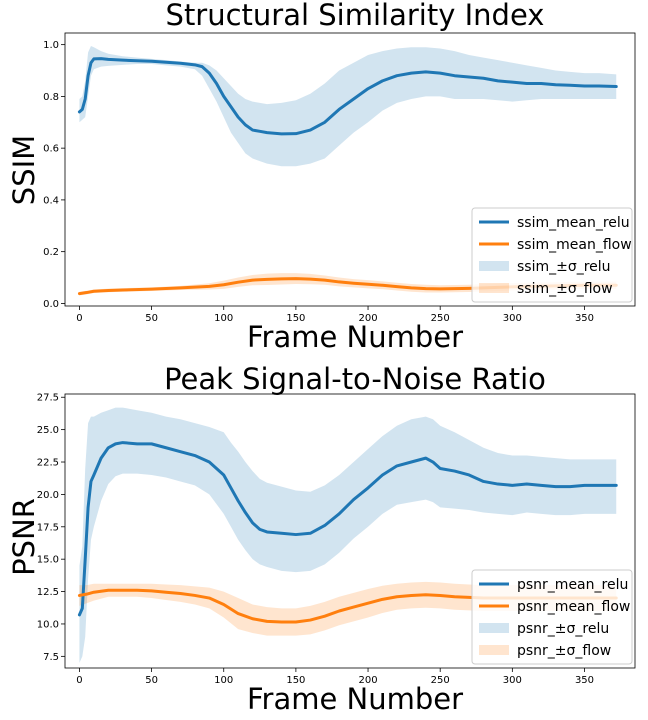 The height and width of the screenshot is (720, 648). Describe the element at coordinates (564, 651) in the screenshot. I see `legend-entry-label: psnr_±σ_flow` at that location.